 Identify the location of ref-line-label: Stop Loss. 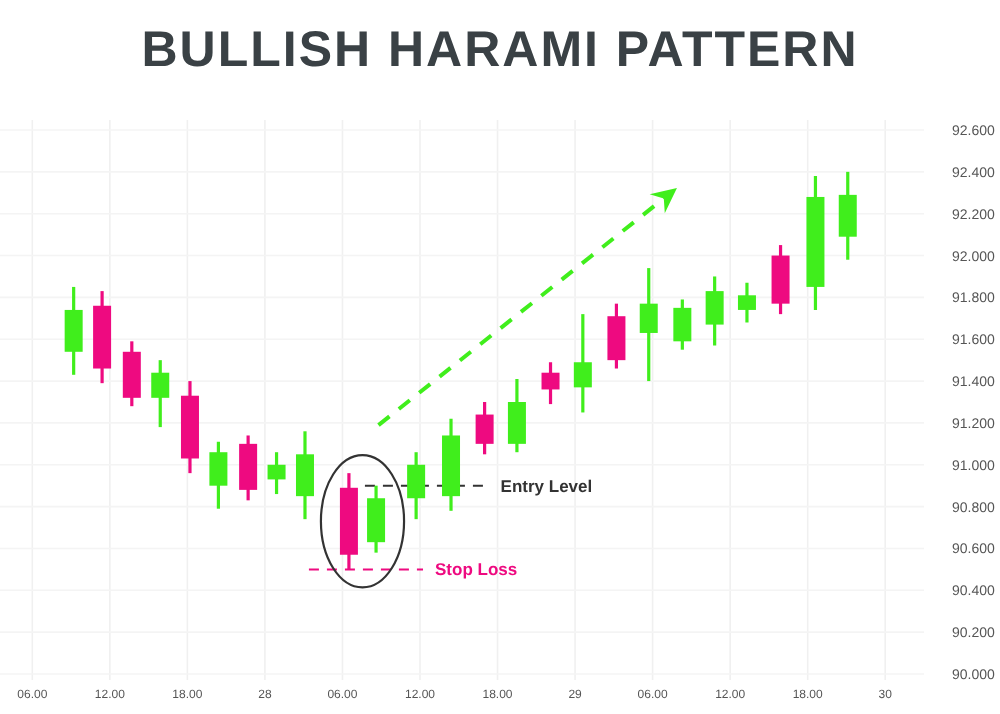
(476, 569).